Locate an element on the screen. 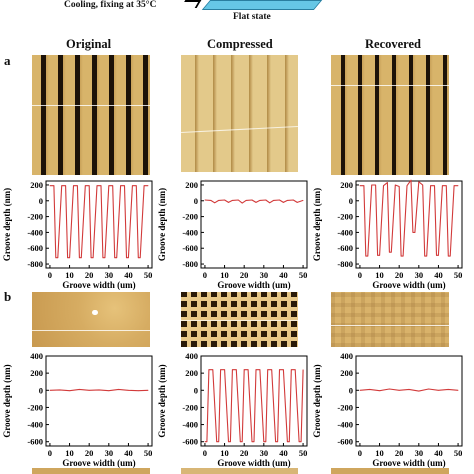  afm-image-compressed-b is located at coordinates (239, 319).